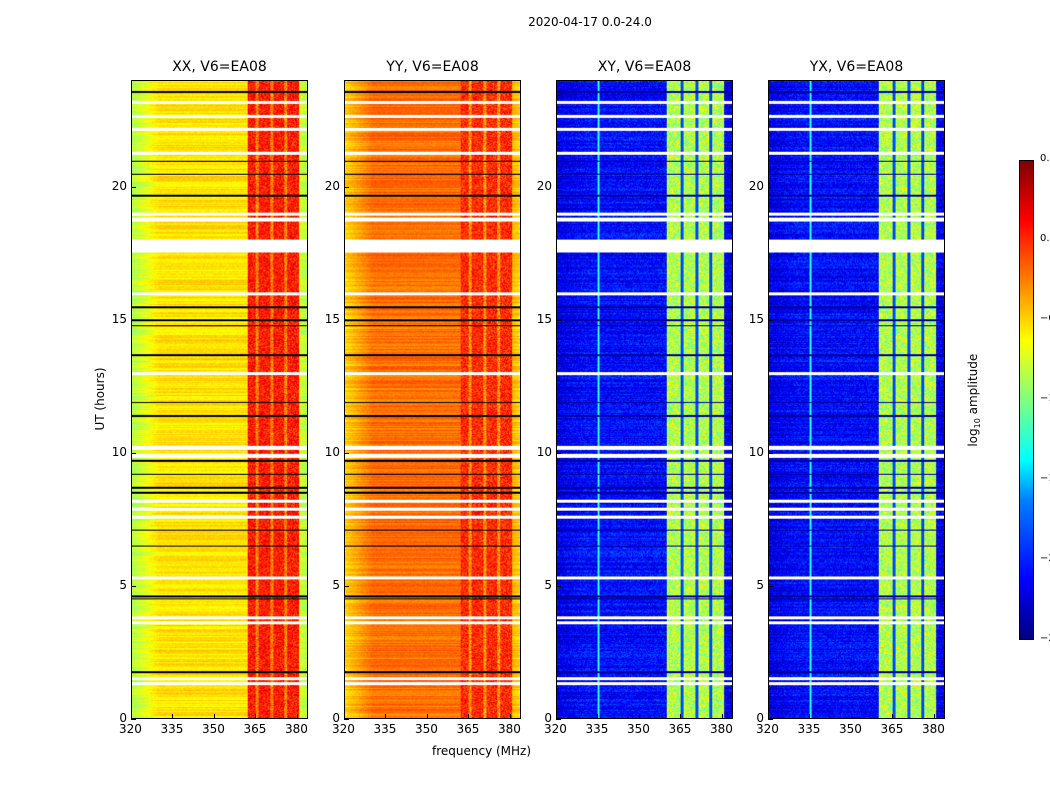 The width and height of the screenshot is (1050, 800). I want to click on colorbar-tick-label: −1.5, so click(1045, 478).